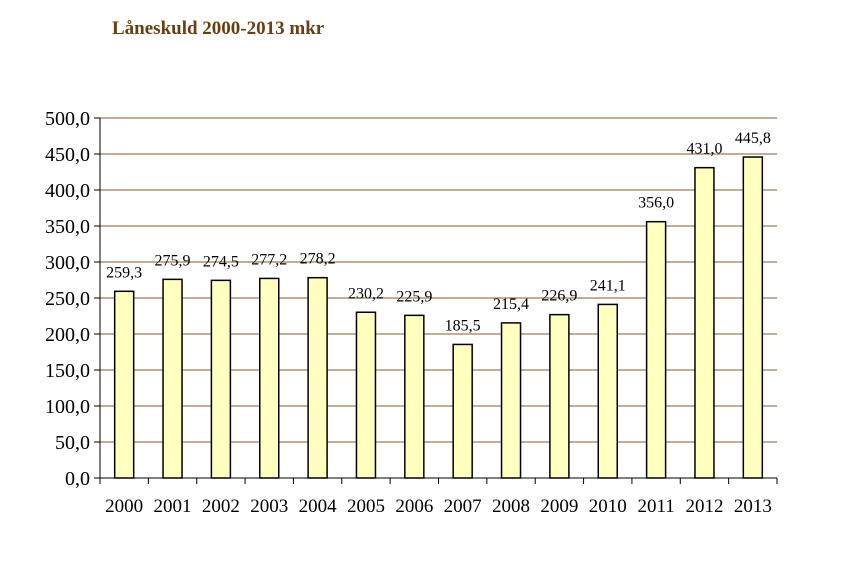  What do you see at coordinates (269, 506) in the screenshot?
I see `x-tick-label: 2003` at bounding box center [269, 506].